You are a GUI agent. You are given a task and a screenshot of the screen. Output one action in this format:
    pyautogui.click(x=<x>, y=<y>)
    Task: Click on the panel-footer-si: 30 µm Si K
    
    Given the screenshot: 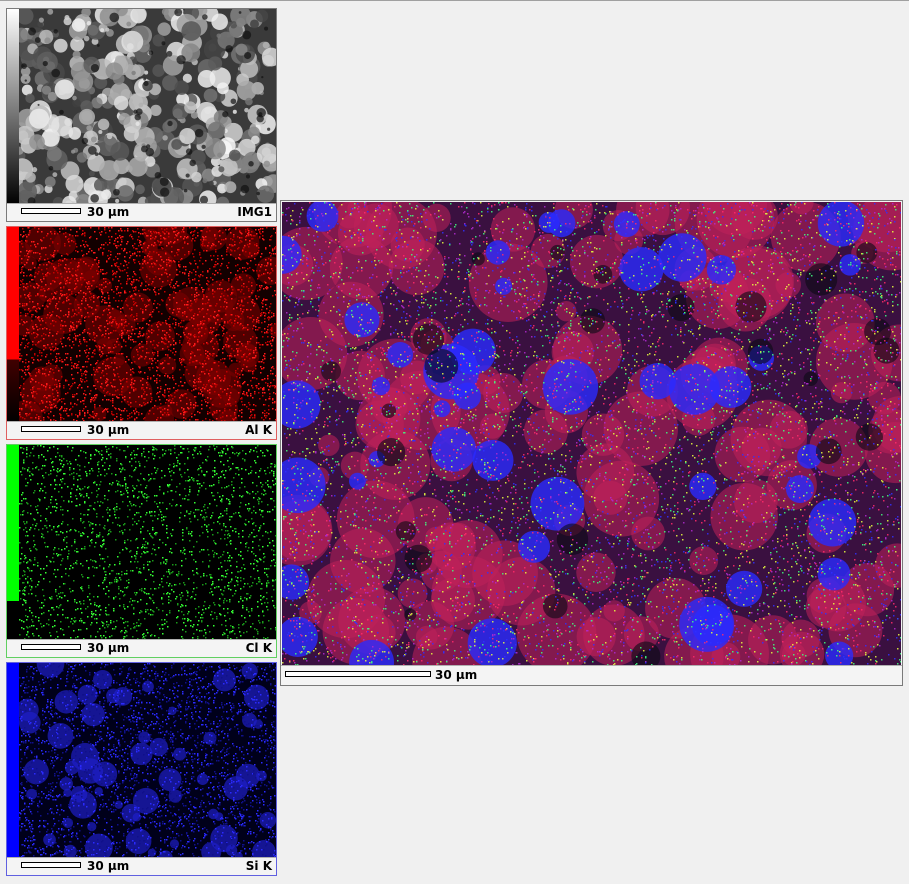 What is the action you would take?
    pyautogui.click(x=141, y=866)
    